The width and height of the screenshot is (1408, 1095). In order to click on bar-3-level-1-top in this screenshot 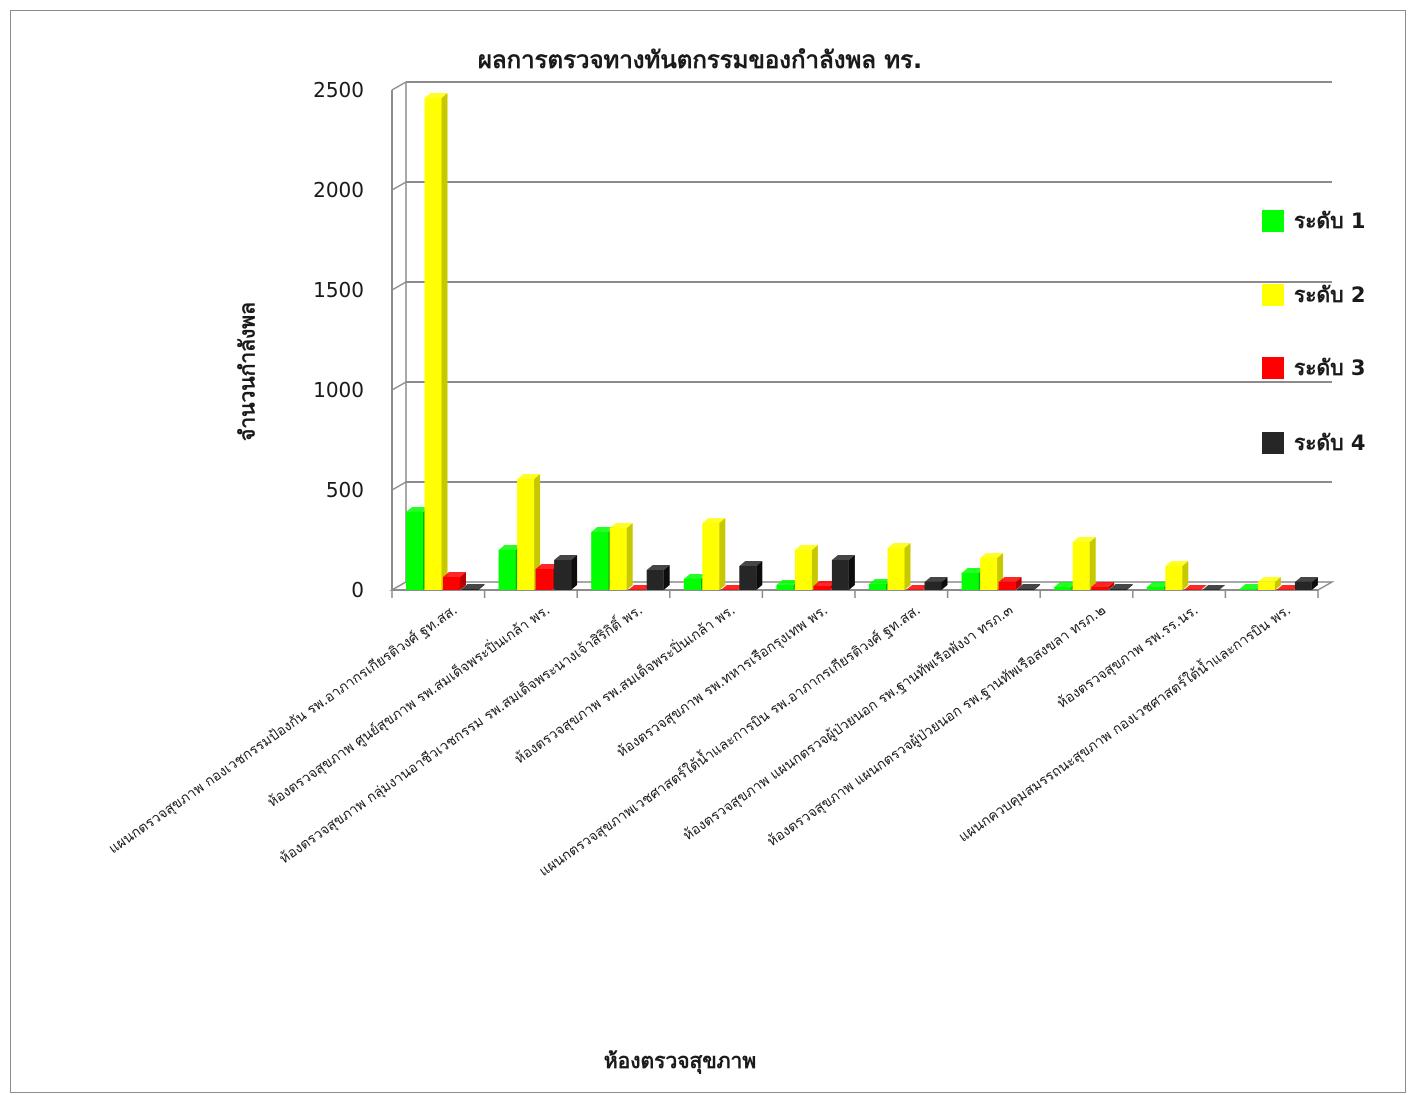, I will do `click(603, 529)`.